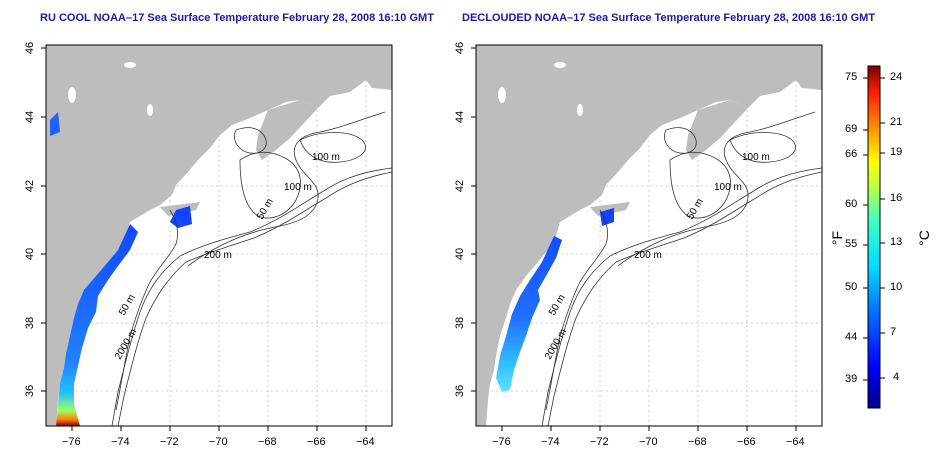 This screenshot has width=950, height=475. Describe the element at coordinates (124, 316) in the screenshot. I see `sst-coastal-strip` at that location.